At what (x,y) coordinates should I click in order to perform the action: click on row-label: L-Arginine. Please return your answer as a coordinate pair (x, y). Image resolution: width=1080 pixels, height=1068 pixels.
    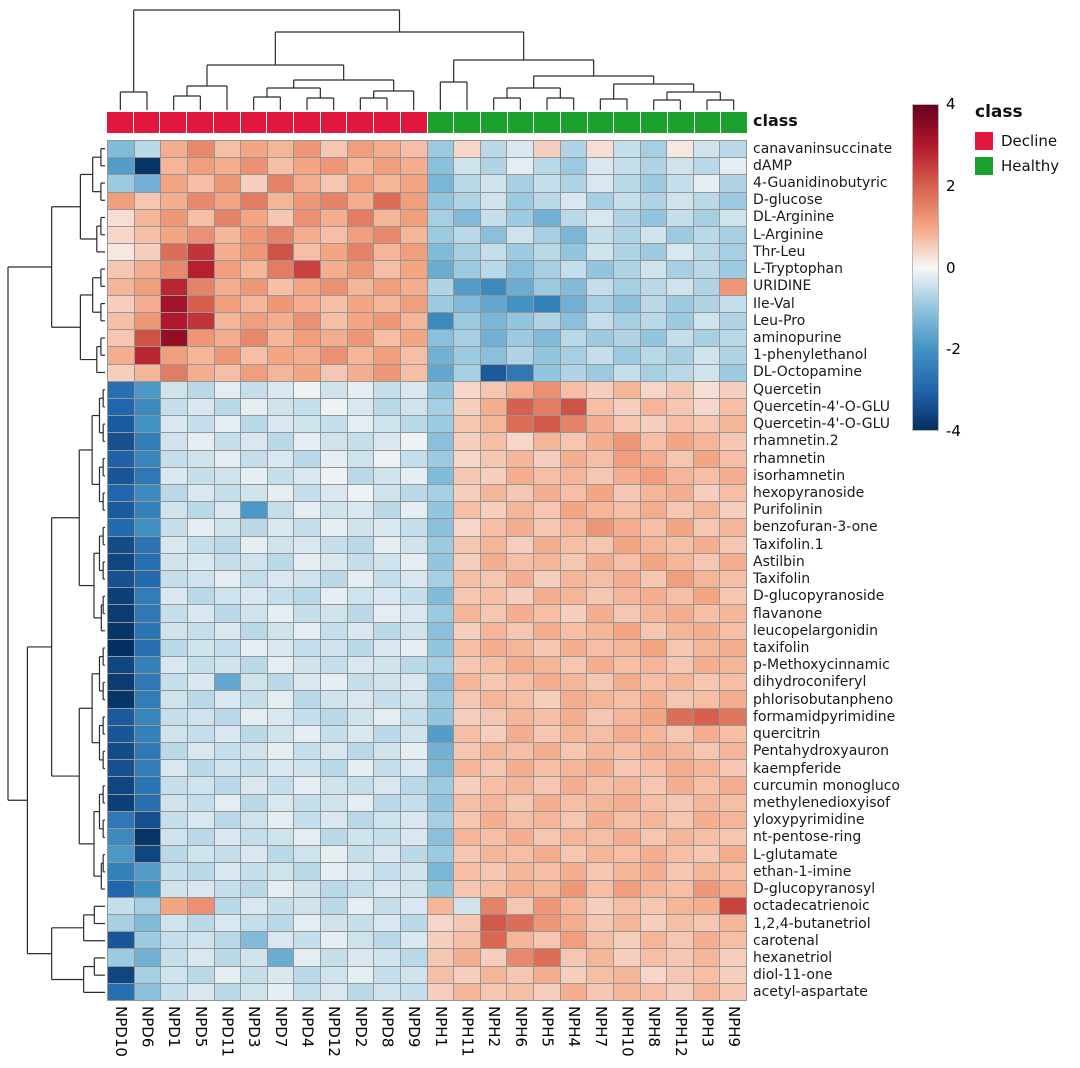
    Looking at the image, I should click on (788, 234).